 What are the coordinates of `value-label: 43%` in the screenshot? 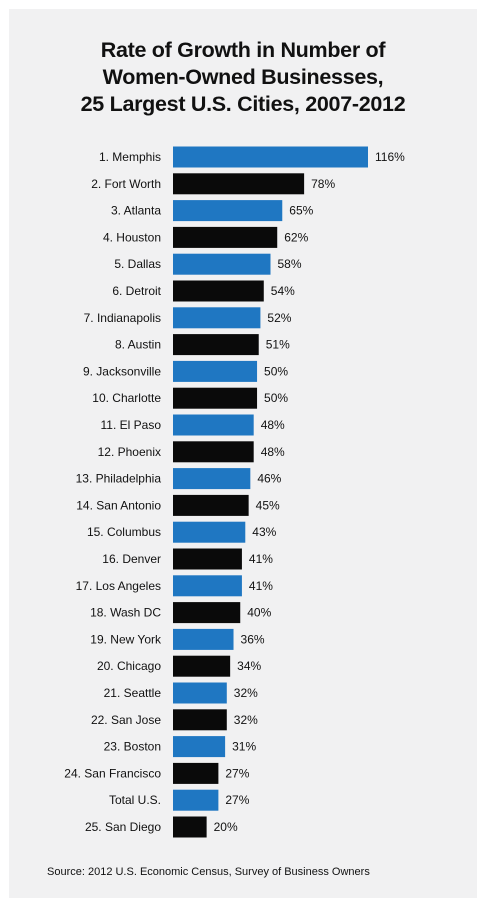 It's located at (264, 532).